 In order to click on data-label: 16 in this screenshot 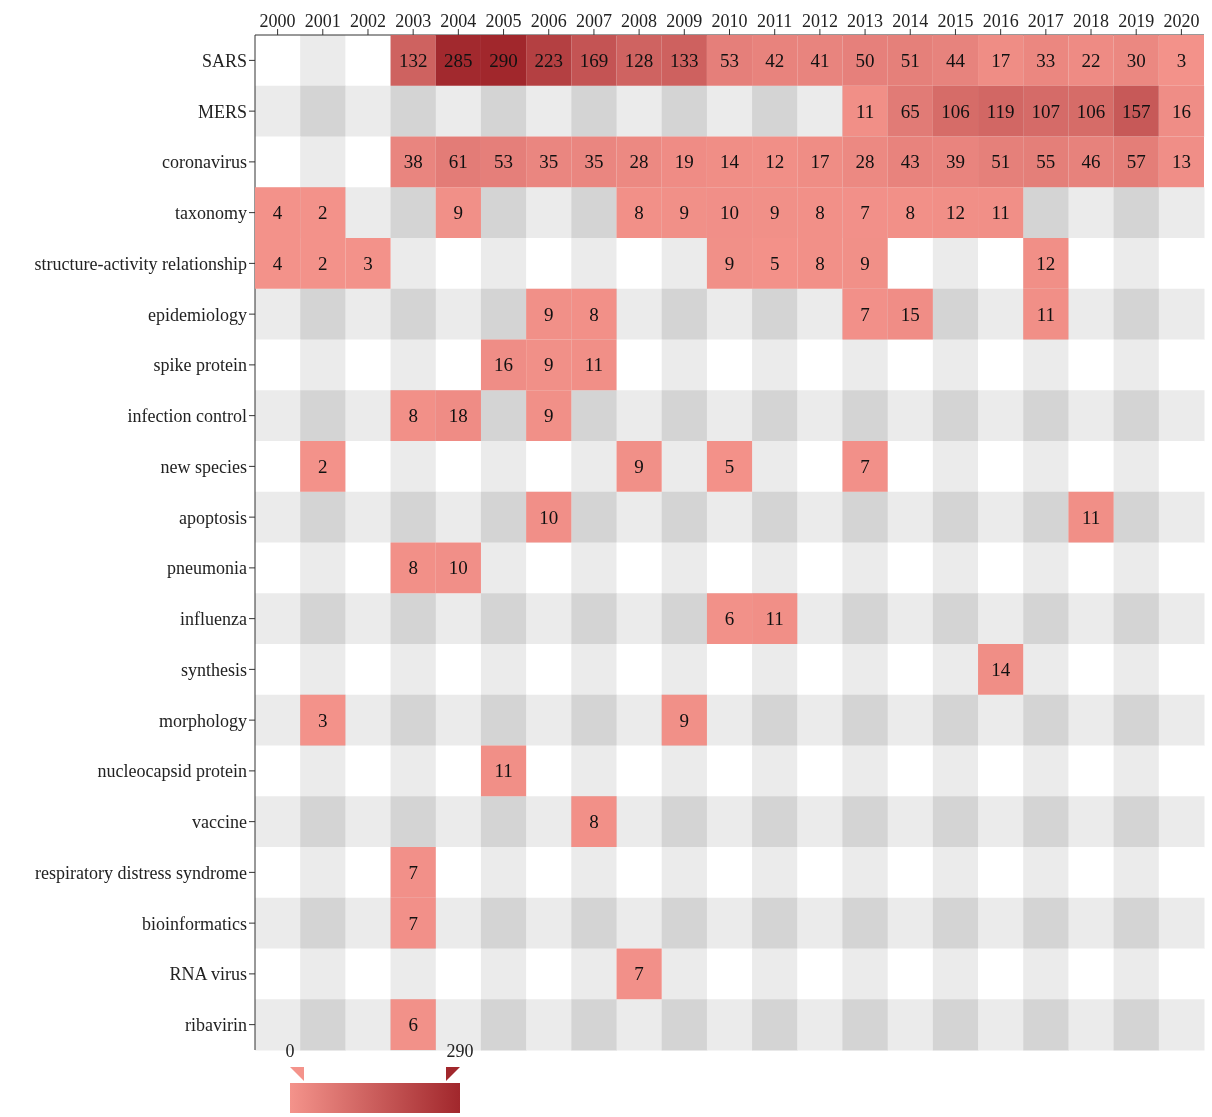, I will do `click(504, 365)`.